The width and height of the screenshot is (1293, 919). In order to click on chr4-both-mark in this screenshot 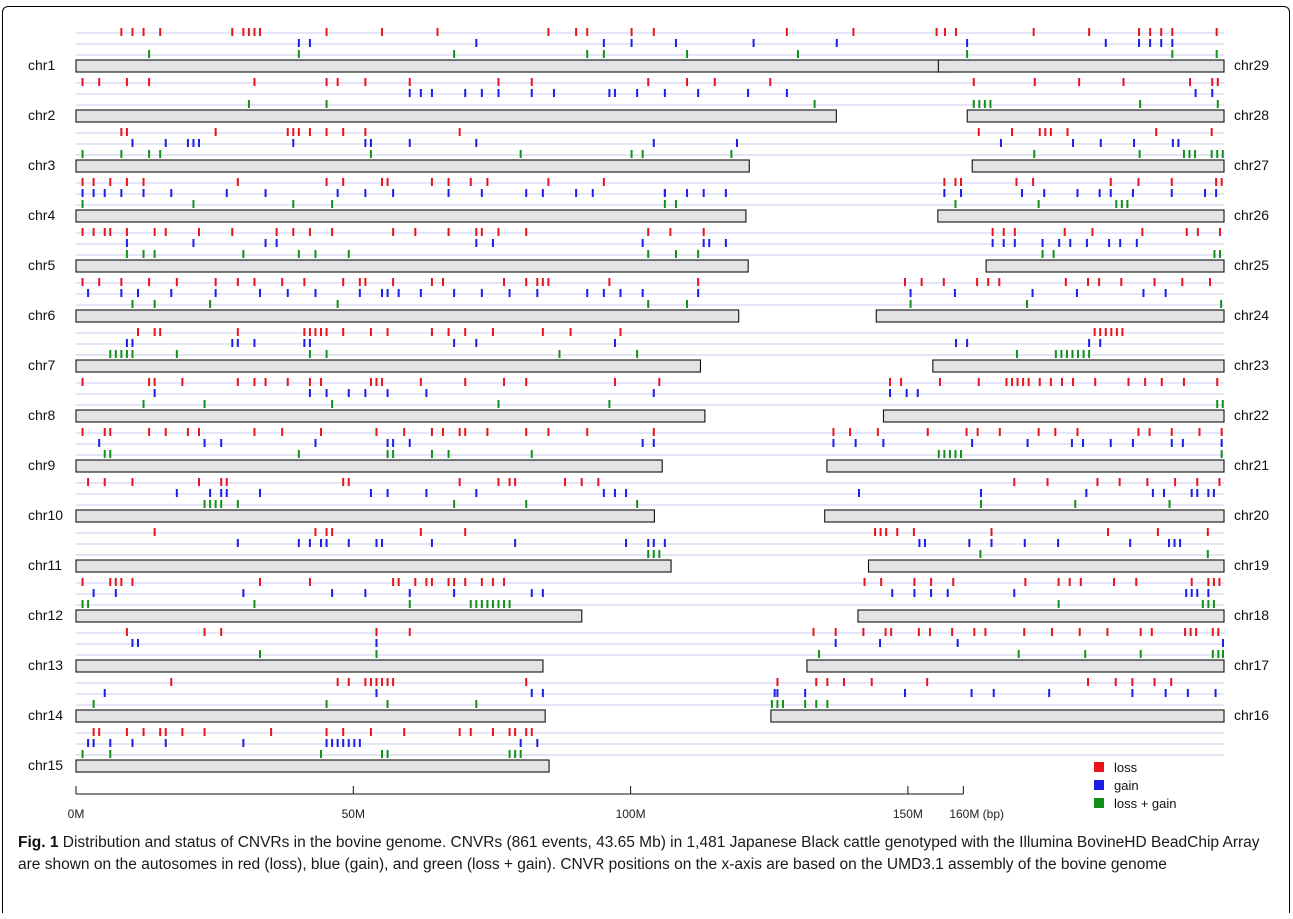, I will do `click(664, 204)`.